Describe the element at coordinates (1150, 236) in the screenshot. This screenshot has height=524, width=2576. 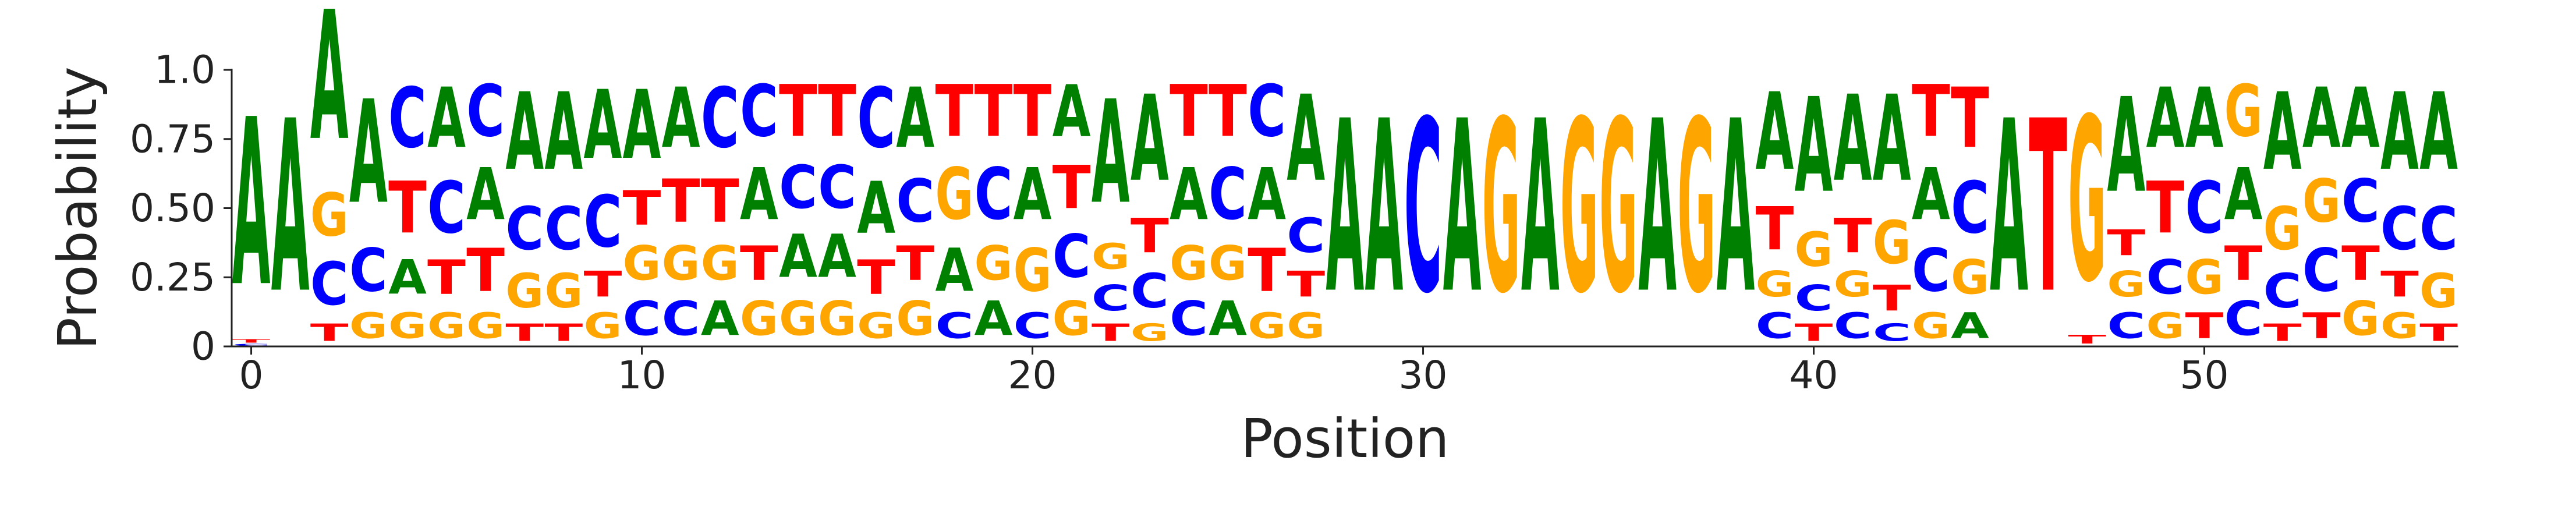
I see `logo-letter-T-pos-23: T` at that location.